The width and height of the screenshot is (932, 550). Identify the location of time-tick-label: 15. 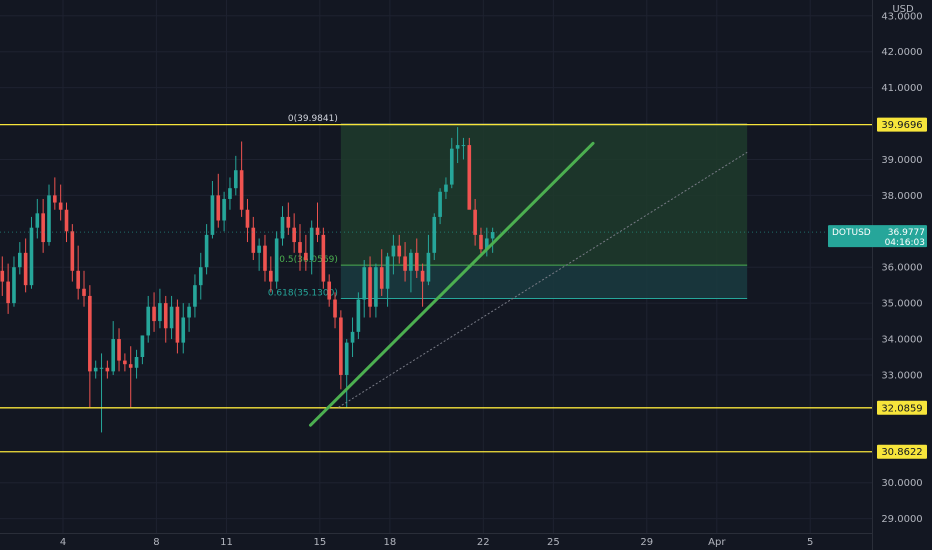
(319, 542).